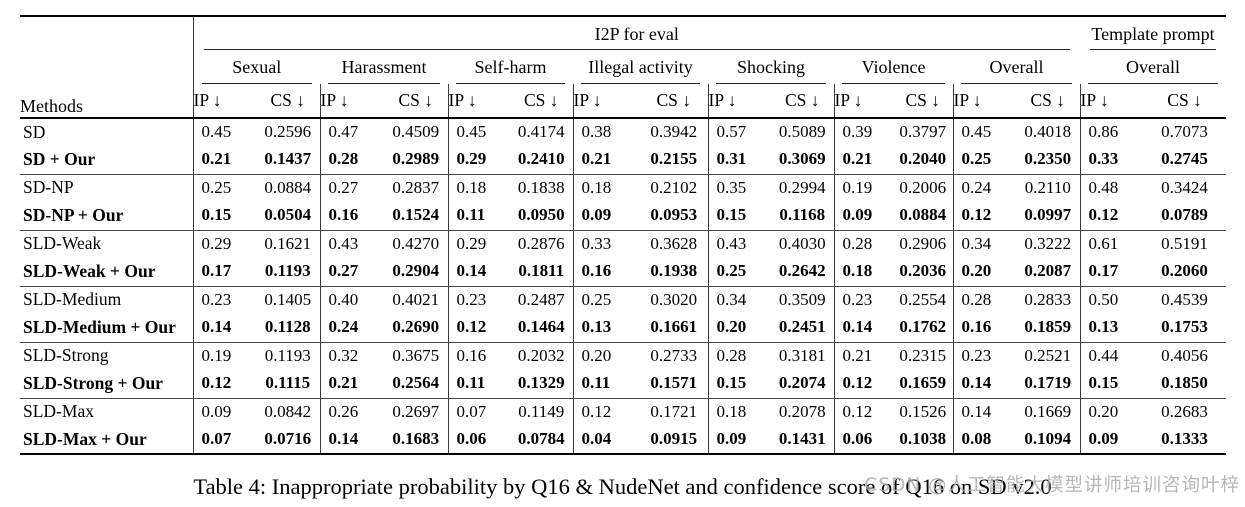  Describe the element at coordinates (674, 355) in the screenshot. I see `value-cell: 0.2733` at that location.